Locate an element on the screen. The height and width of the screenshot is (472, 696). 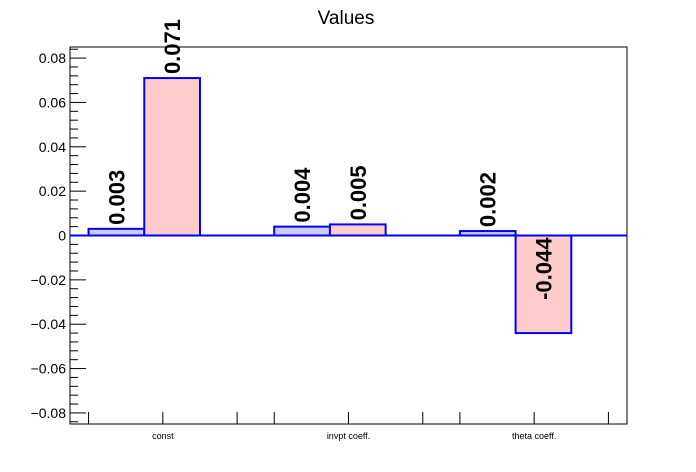
bar-value-label: 0.071 is located at coordinates (172, 46).